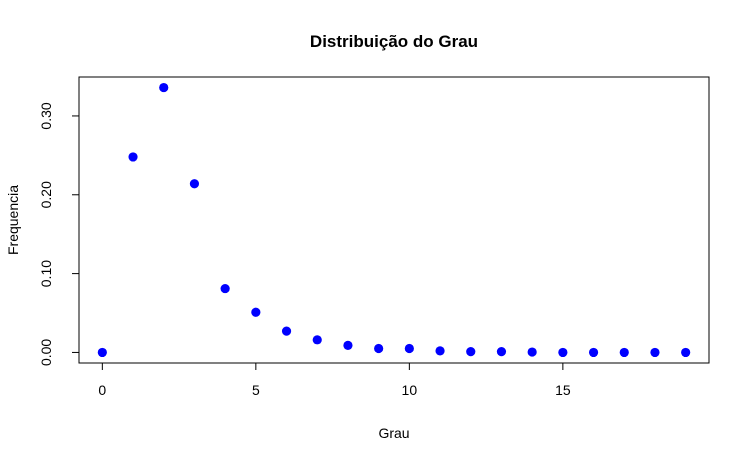 This screenshot has width=749, height=461. What do you see at coordinates (46, 352) in the screenshot?
I see `y-tick-label: 0.00` at bounding box center [46, 352].